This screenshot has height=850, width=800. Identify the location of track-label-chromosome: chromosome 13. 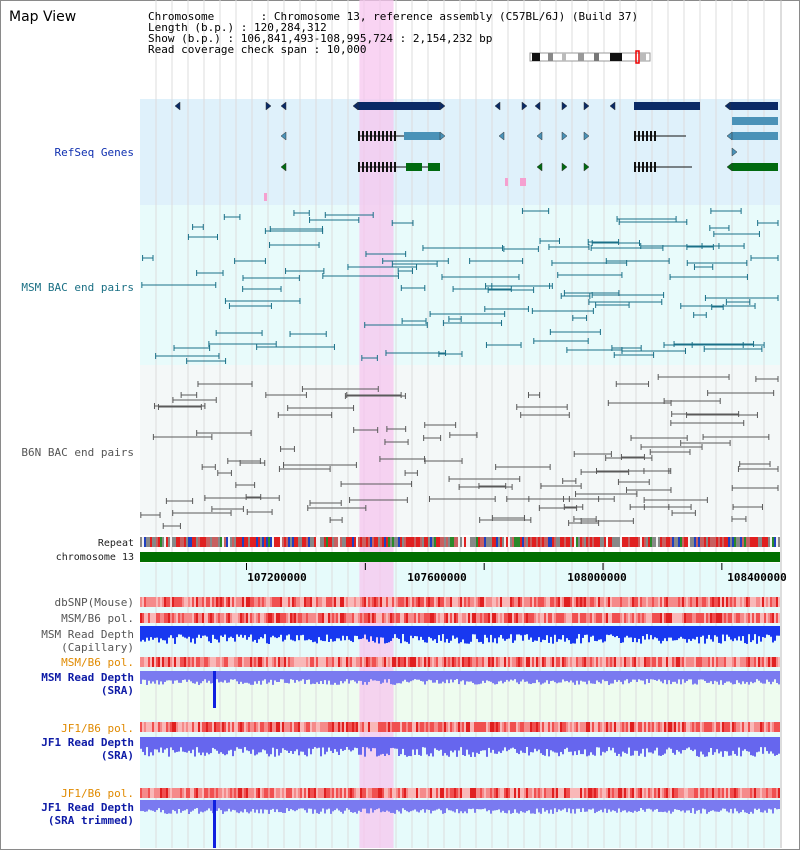
(94, 557).